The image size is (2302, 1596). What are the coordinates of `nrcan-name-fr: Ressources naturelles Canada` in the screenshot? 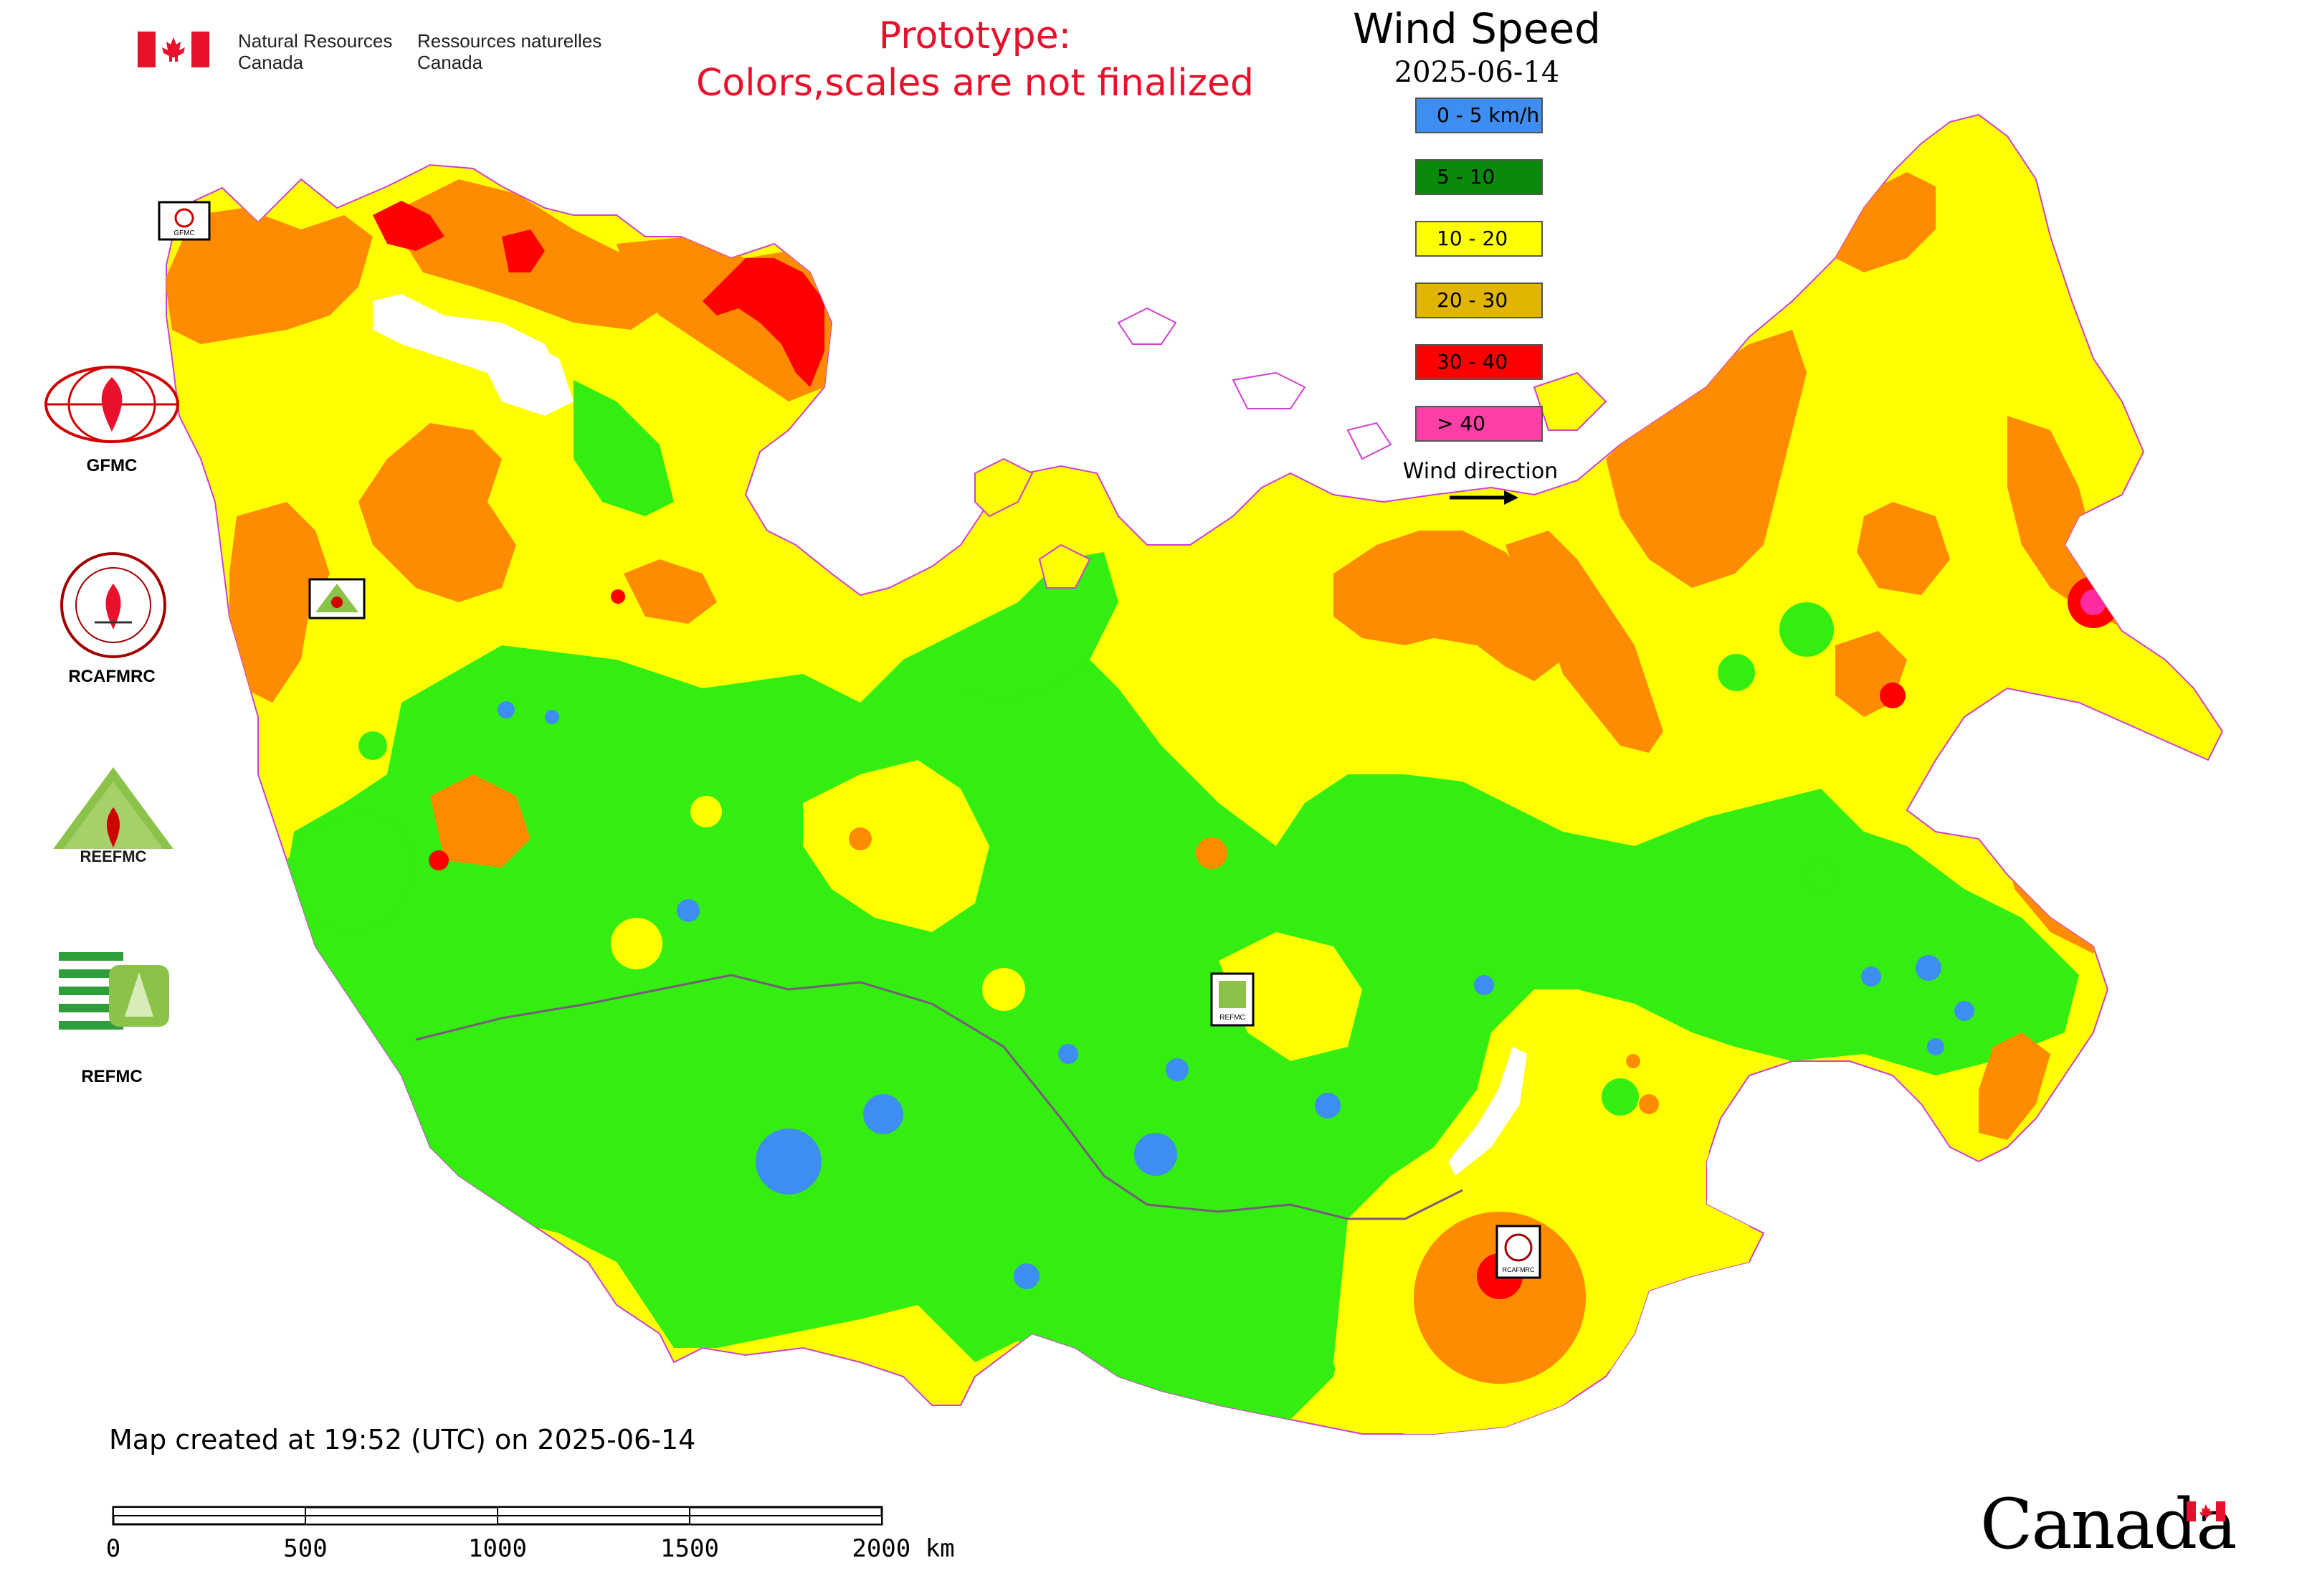 It's located at (511, 51).